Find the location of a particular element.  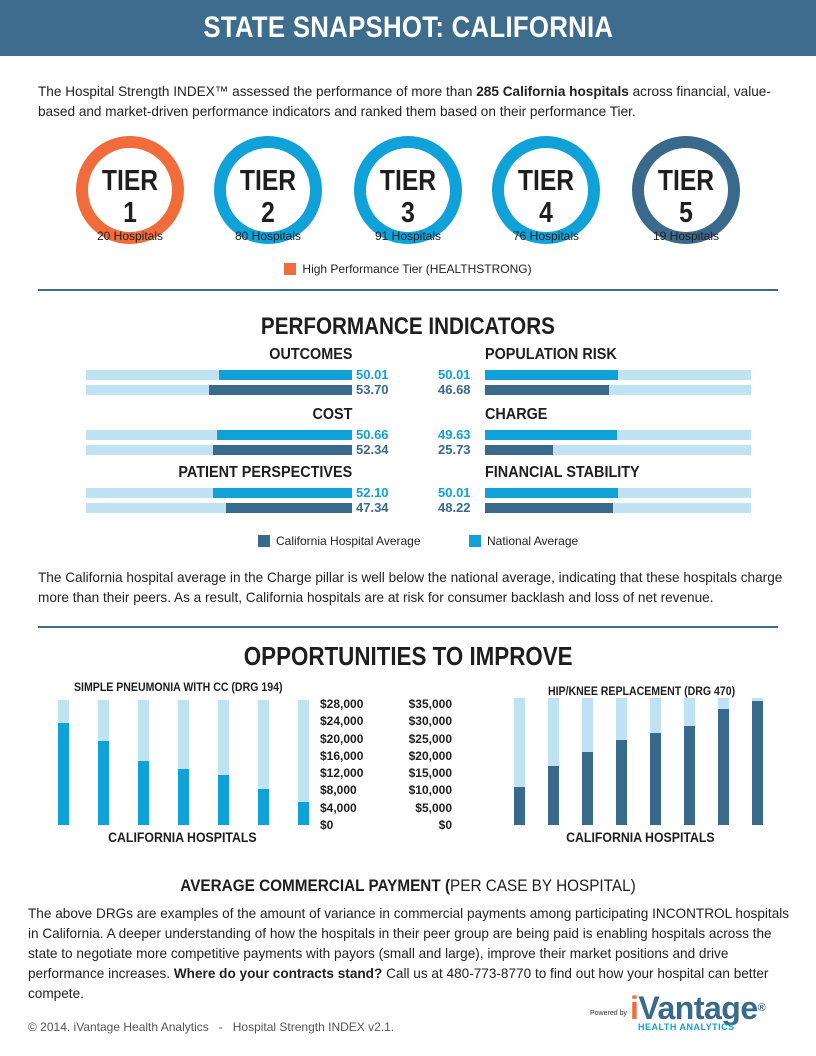

indicator-label: FINANCIAL STABILITY is located at coordinates (562, 472).